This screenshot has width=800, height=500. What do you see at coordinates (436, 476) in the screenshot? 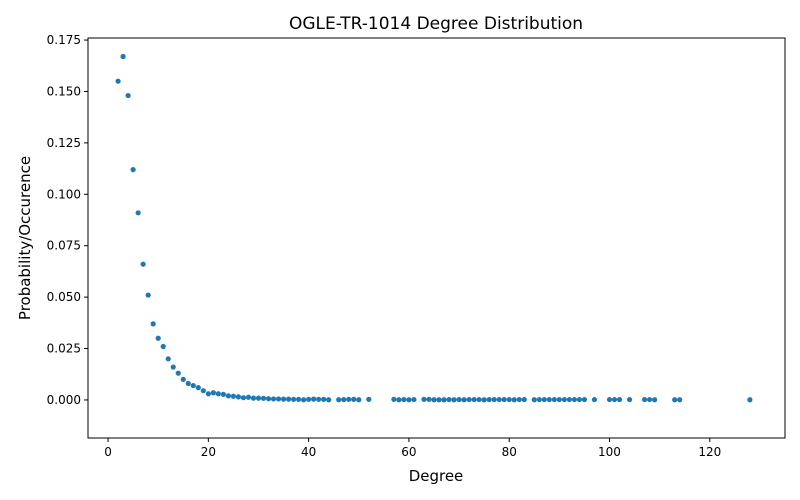
I see `x-axis-label: Degree` at bounding box center [436, 476].